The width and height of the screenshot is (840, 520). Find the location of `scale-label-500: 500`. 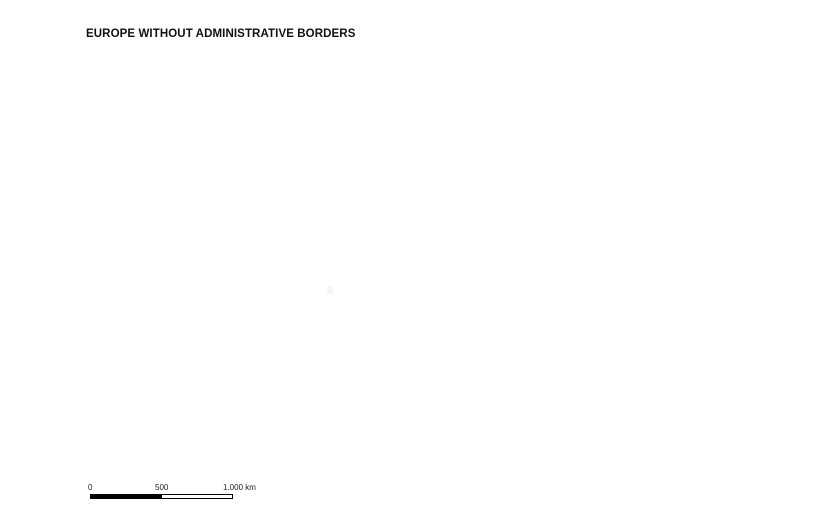

scale-label-500: 500 is located at coordinates (162, 487).